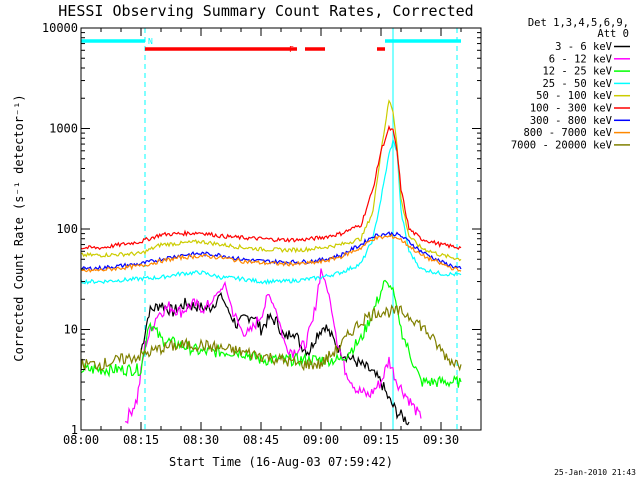 The width and height of the screenshot is (640, 480). What do you see at coordinates (381, 440) in the screenshot?
I see `x-tick-label-5: 09:15` at bounding box center [381, 440].